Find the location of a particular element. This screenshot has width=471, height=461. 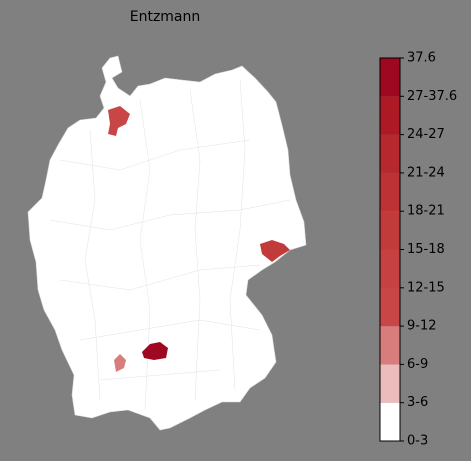

colorbar-label: 15-18 is located at coordinates (426, 249).